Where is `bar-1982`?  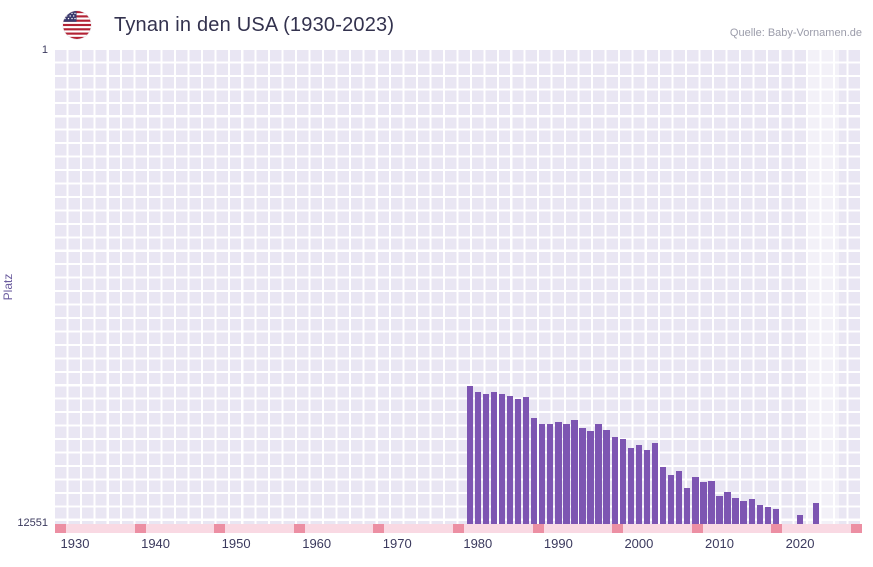
bar-1982 is located at coordinates (494, 457).